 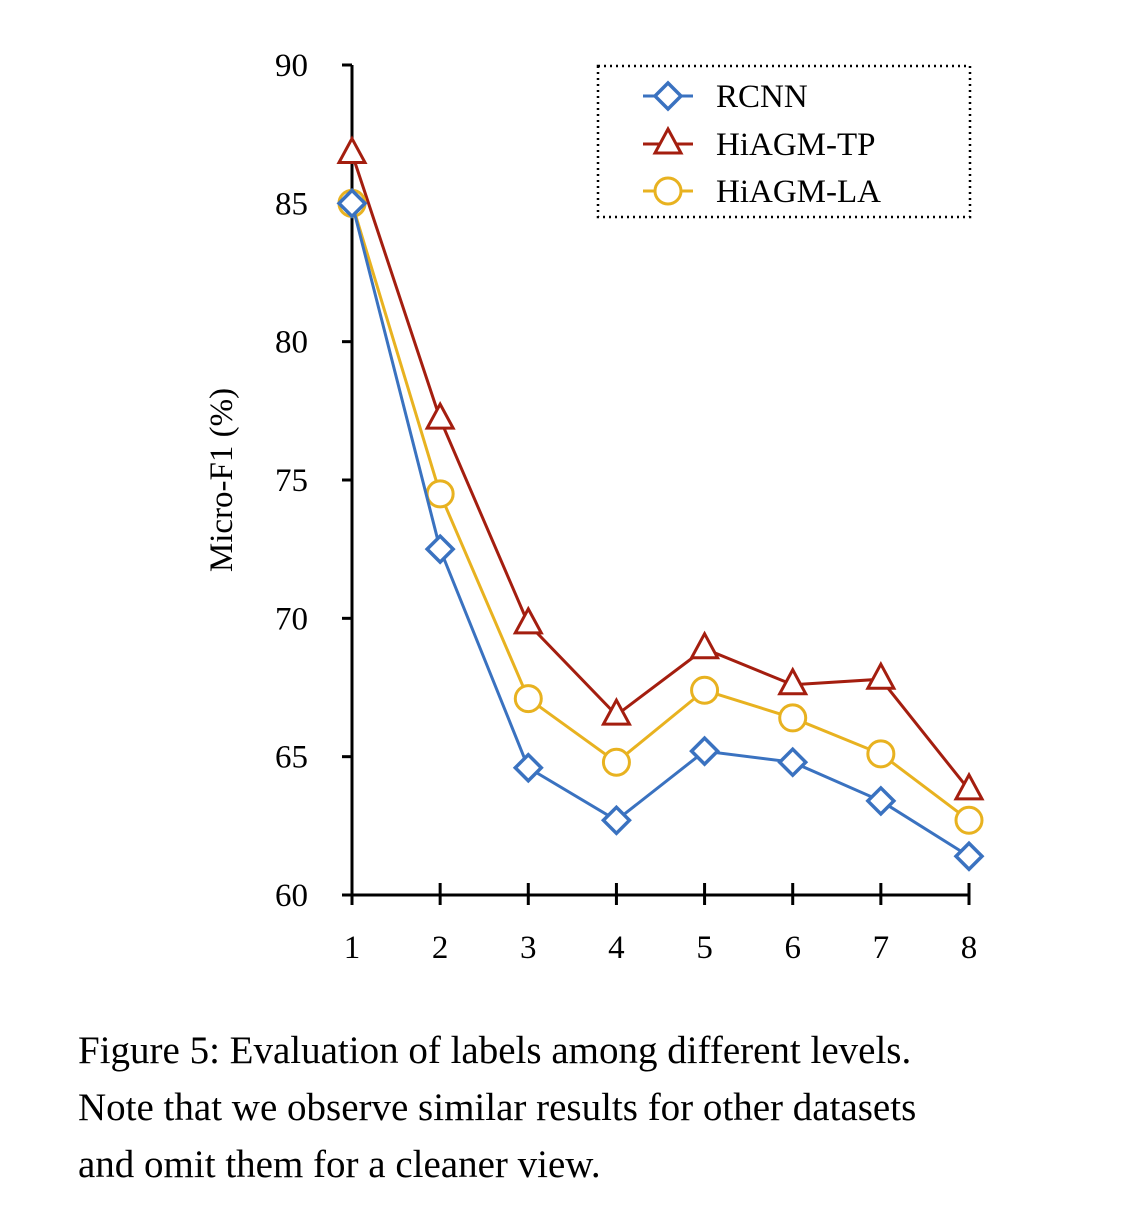 What do you see at coordinates (704, 948) in the screenshot?
I see `x-tick-label: 5` at bounding box center [704, 948].